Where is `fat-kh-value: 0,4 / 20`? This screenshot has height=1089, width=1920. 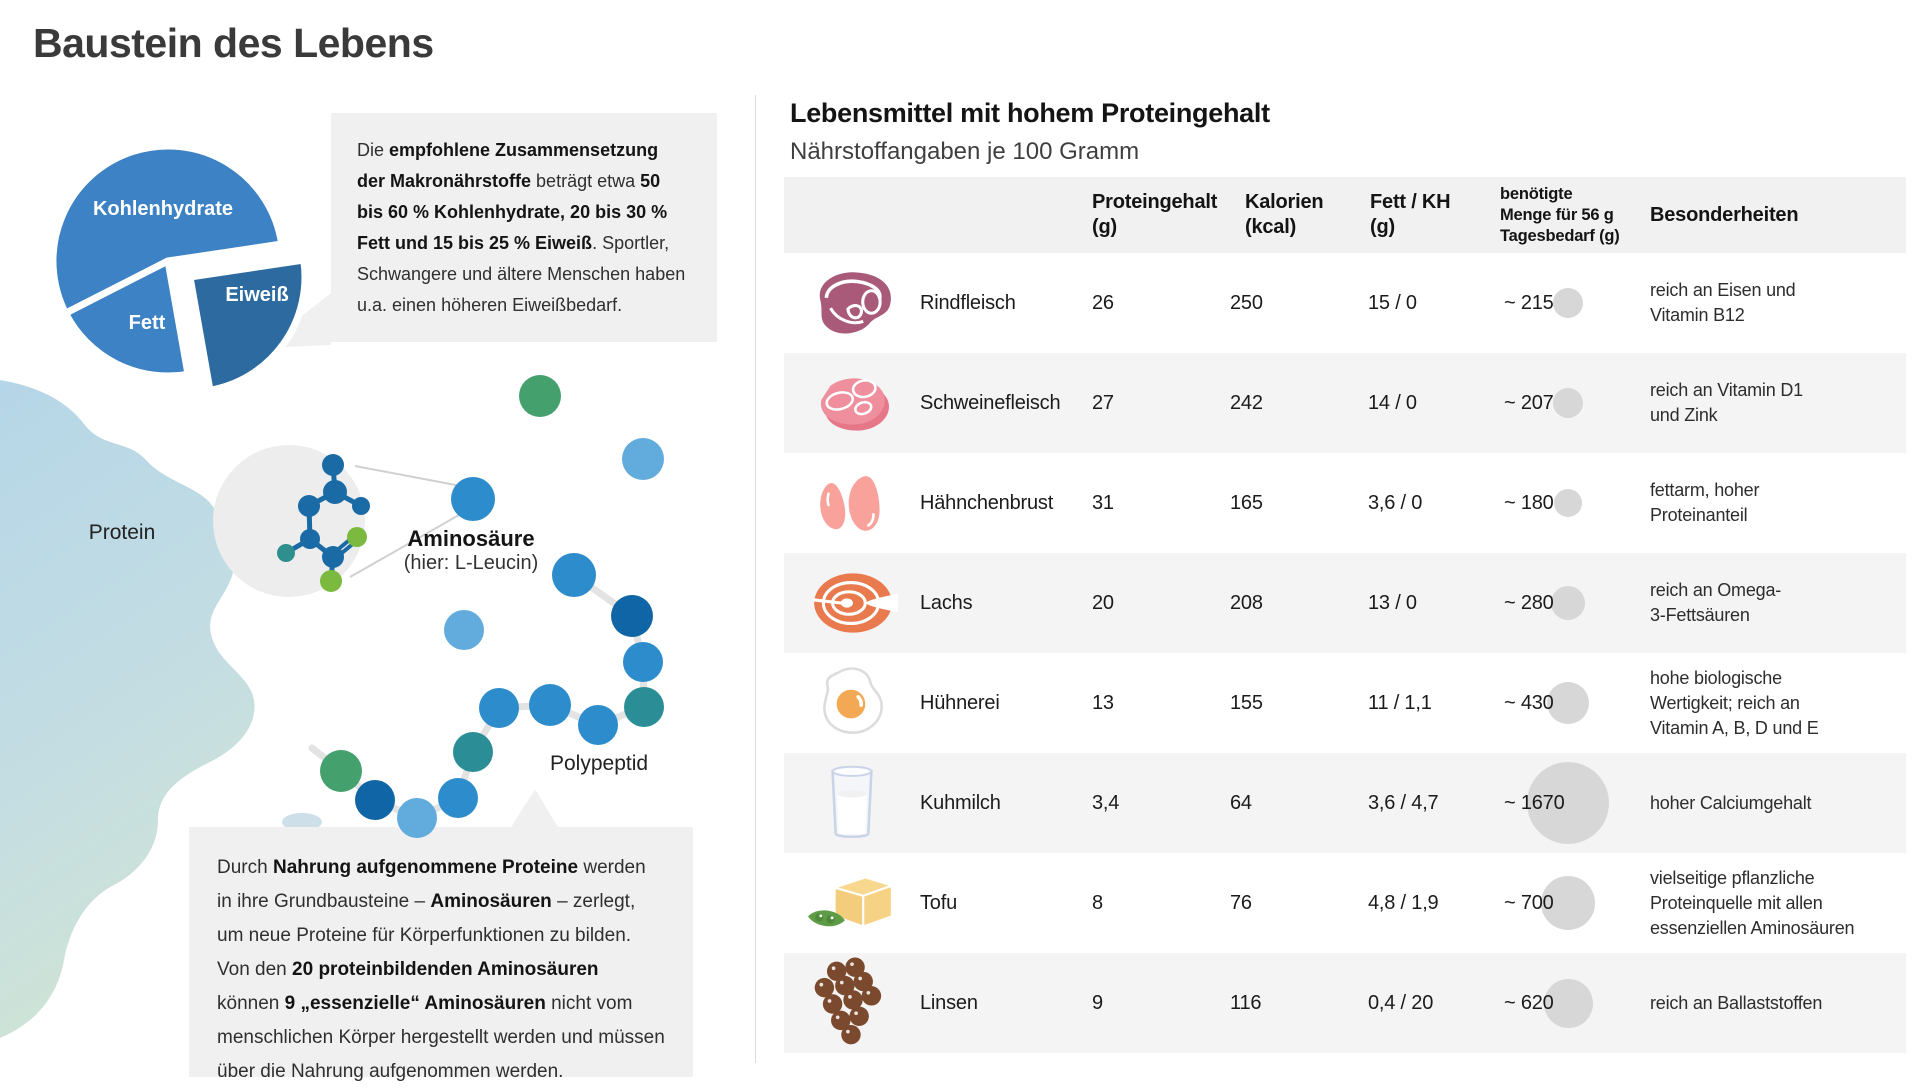 fat-kh-value: 0,4 / 20 is located at coordinates (1401, 1002).